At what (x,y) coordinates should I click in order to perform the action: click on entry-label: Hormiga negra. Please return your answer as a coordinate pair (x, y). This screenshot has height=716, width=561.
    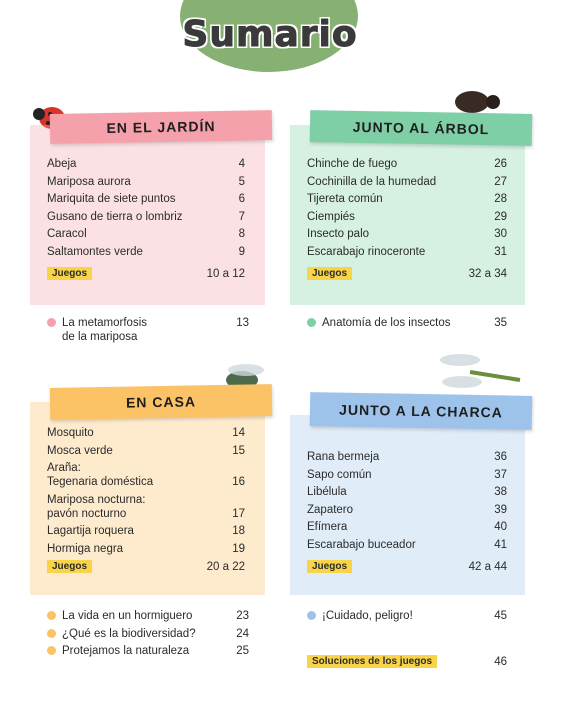
    Looking at the image, I should click on (85, 548).